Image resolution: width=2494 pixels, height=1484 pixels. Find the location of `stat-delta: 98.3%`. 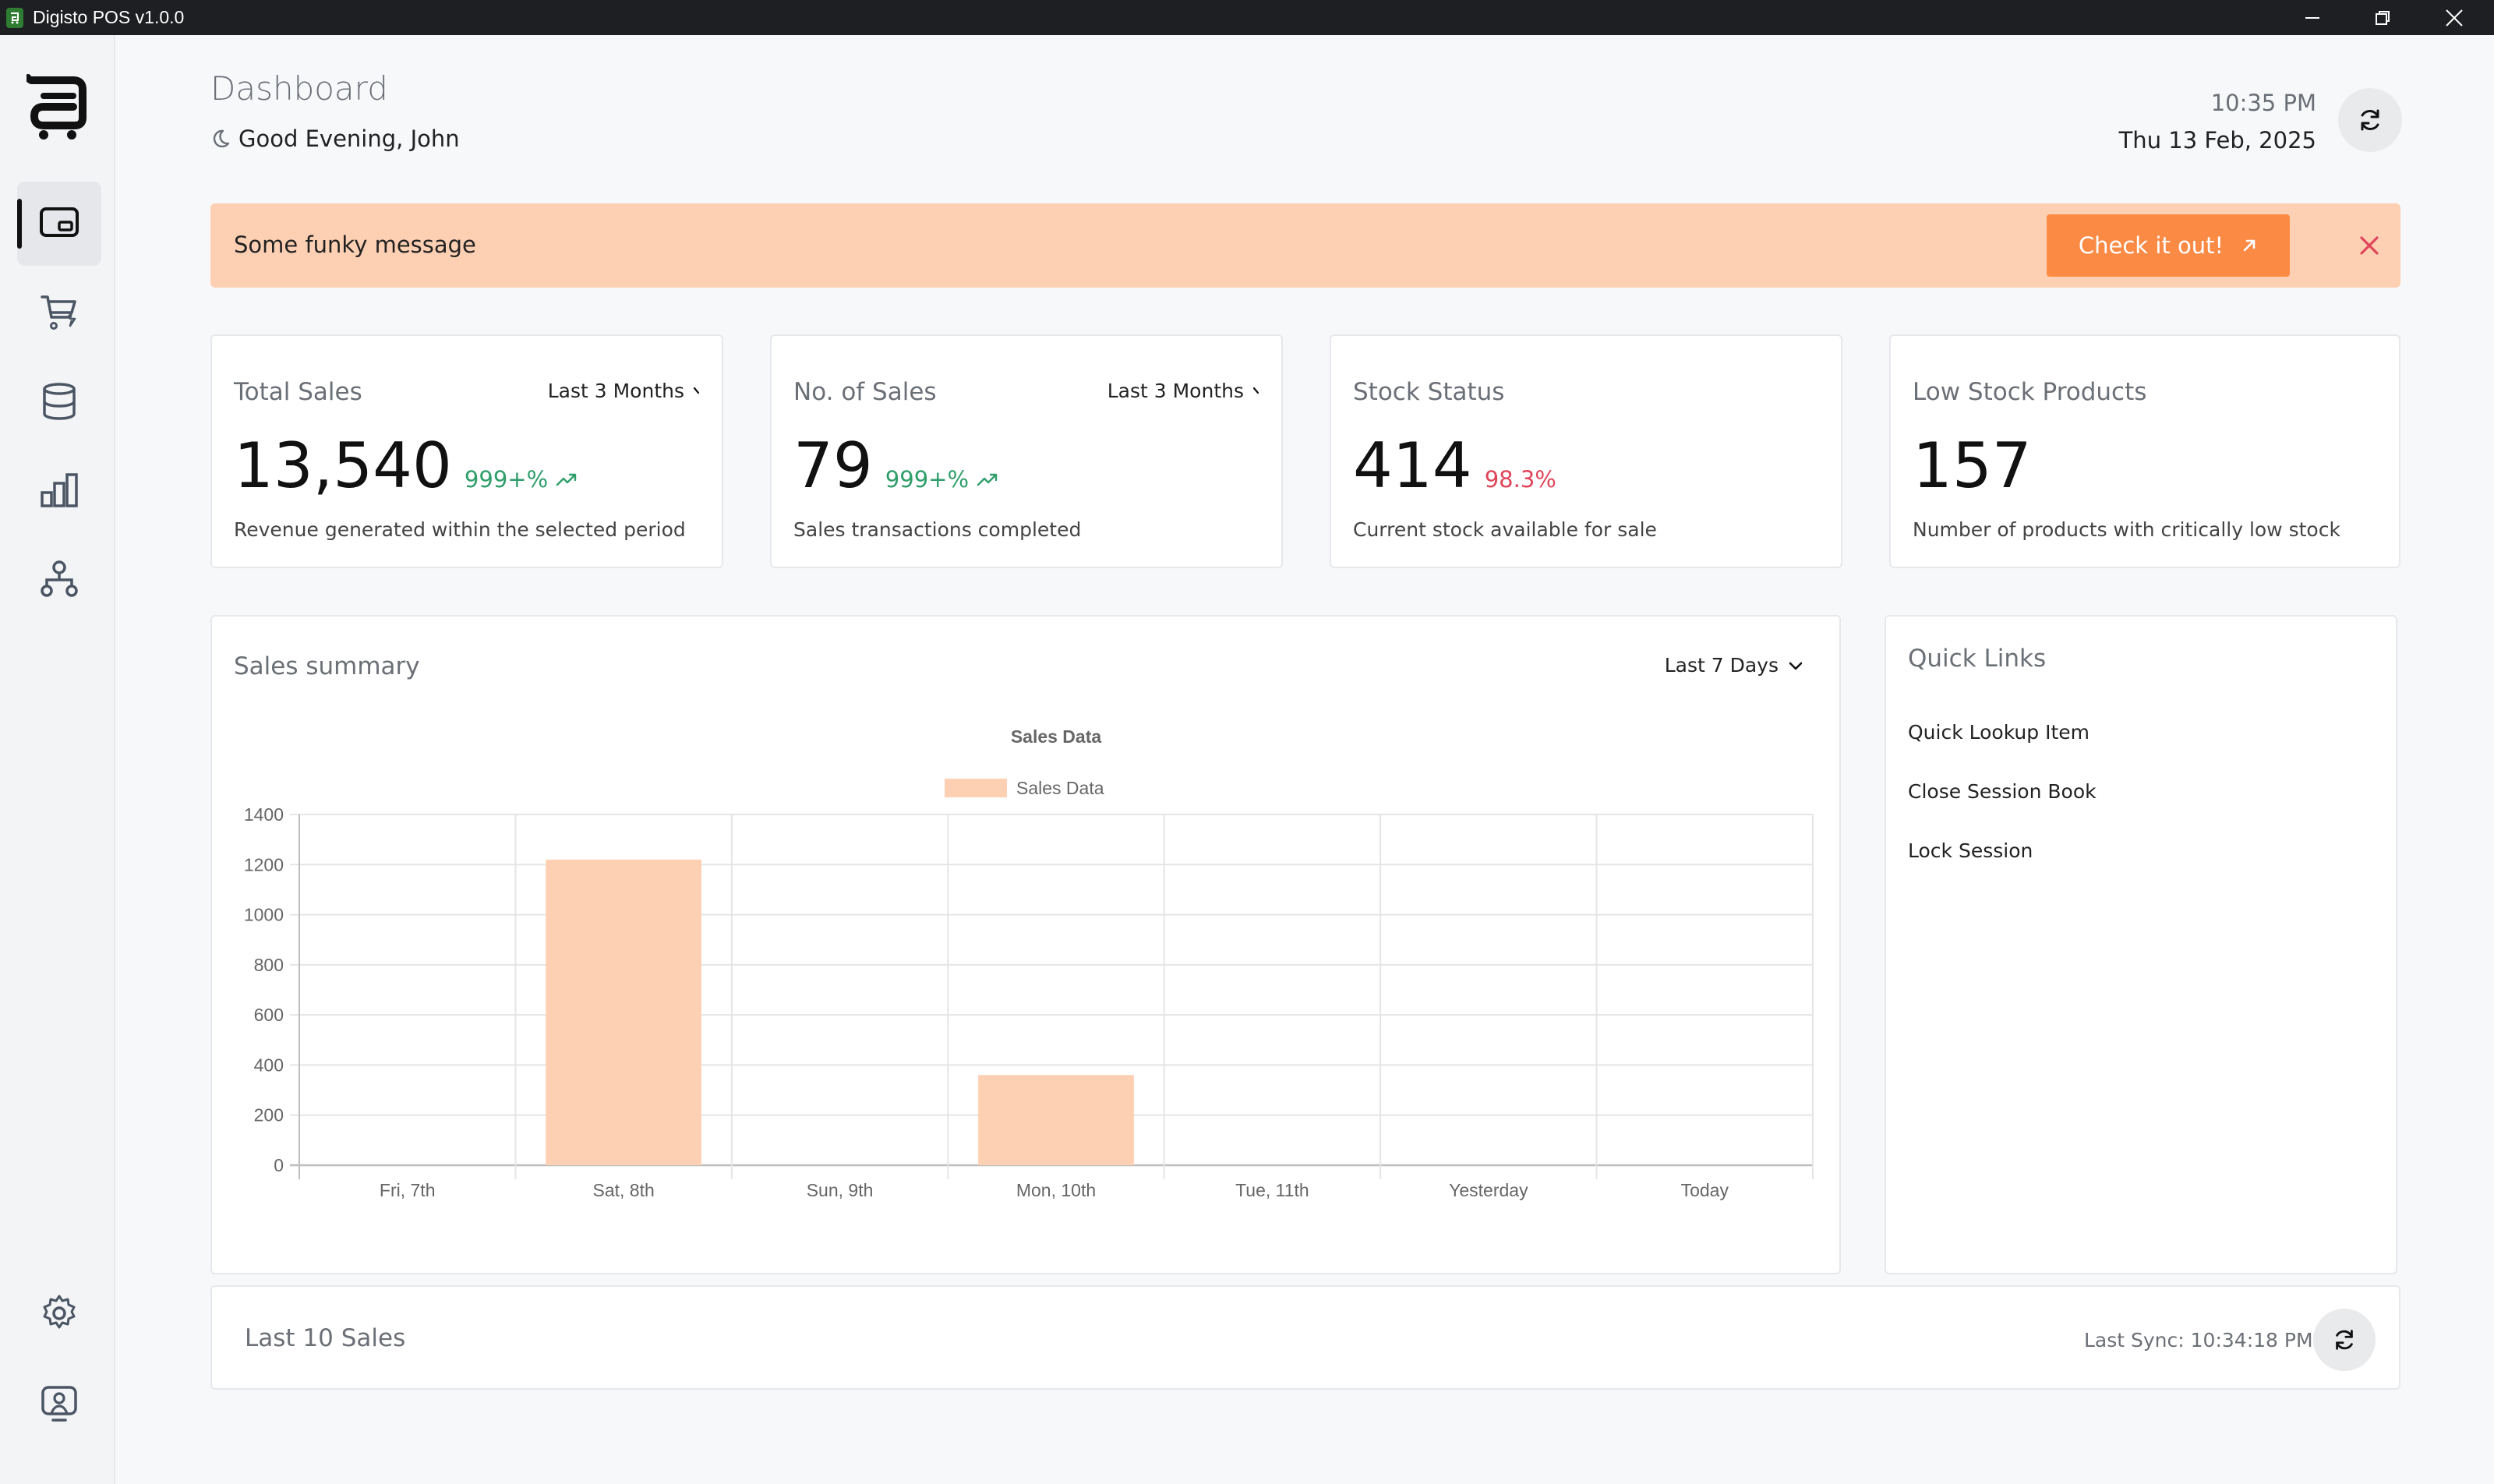

stat-delta: 98.3% is located at coordinates (1520, 479).